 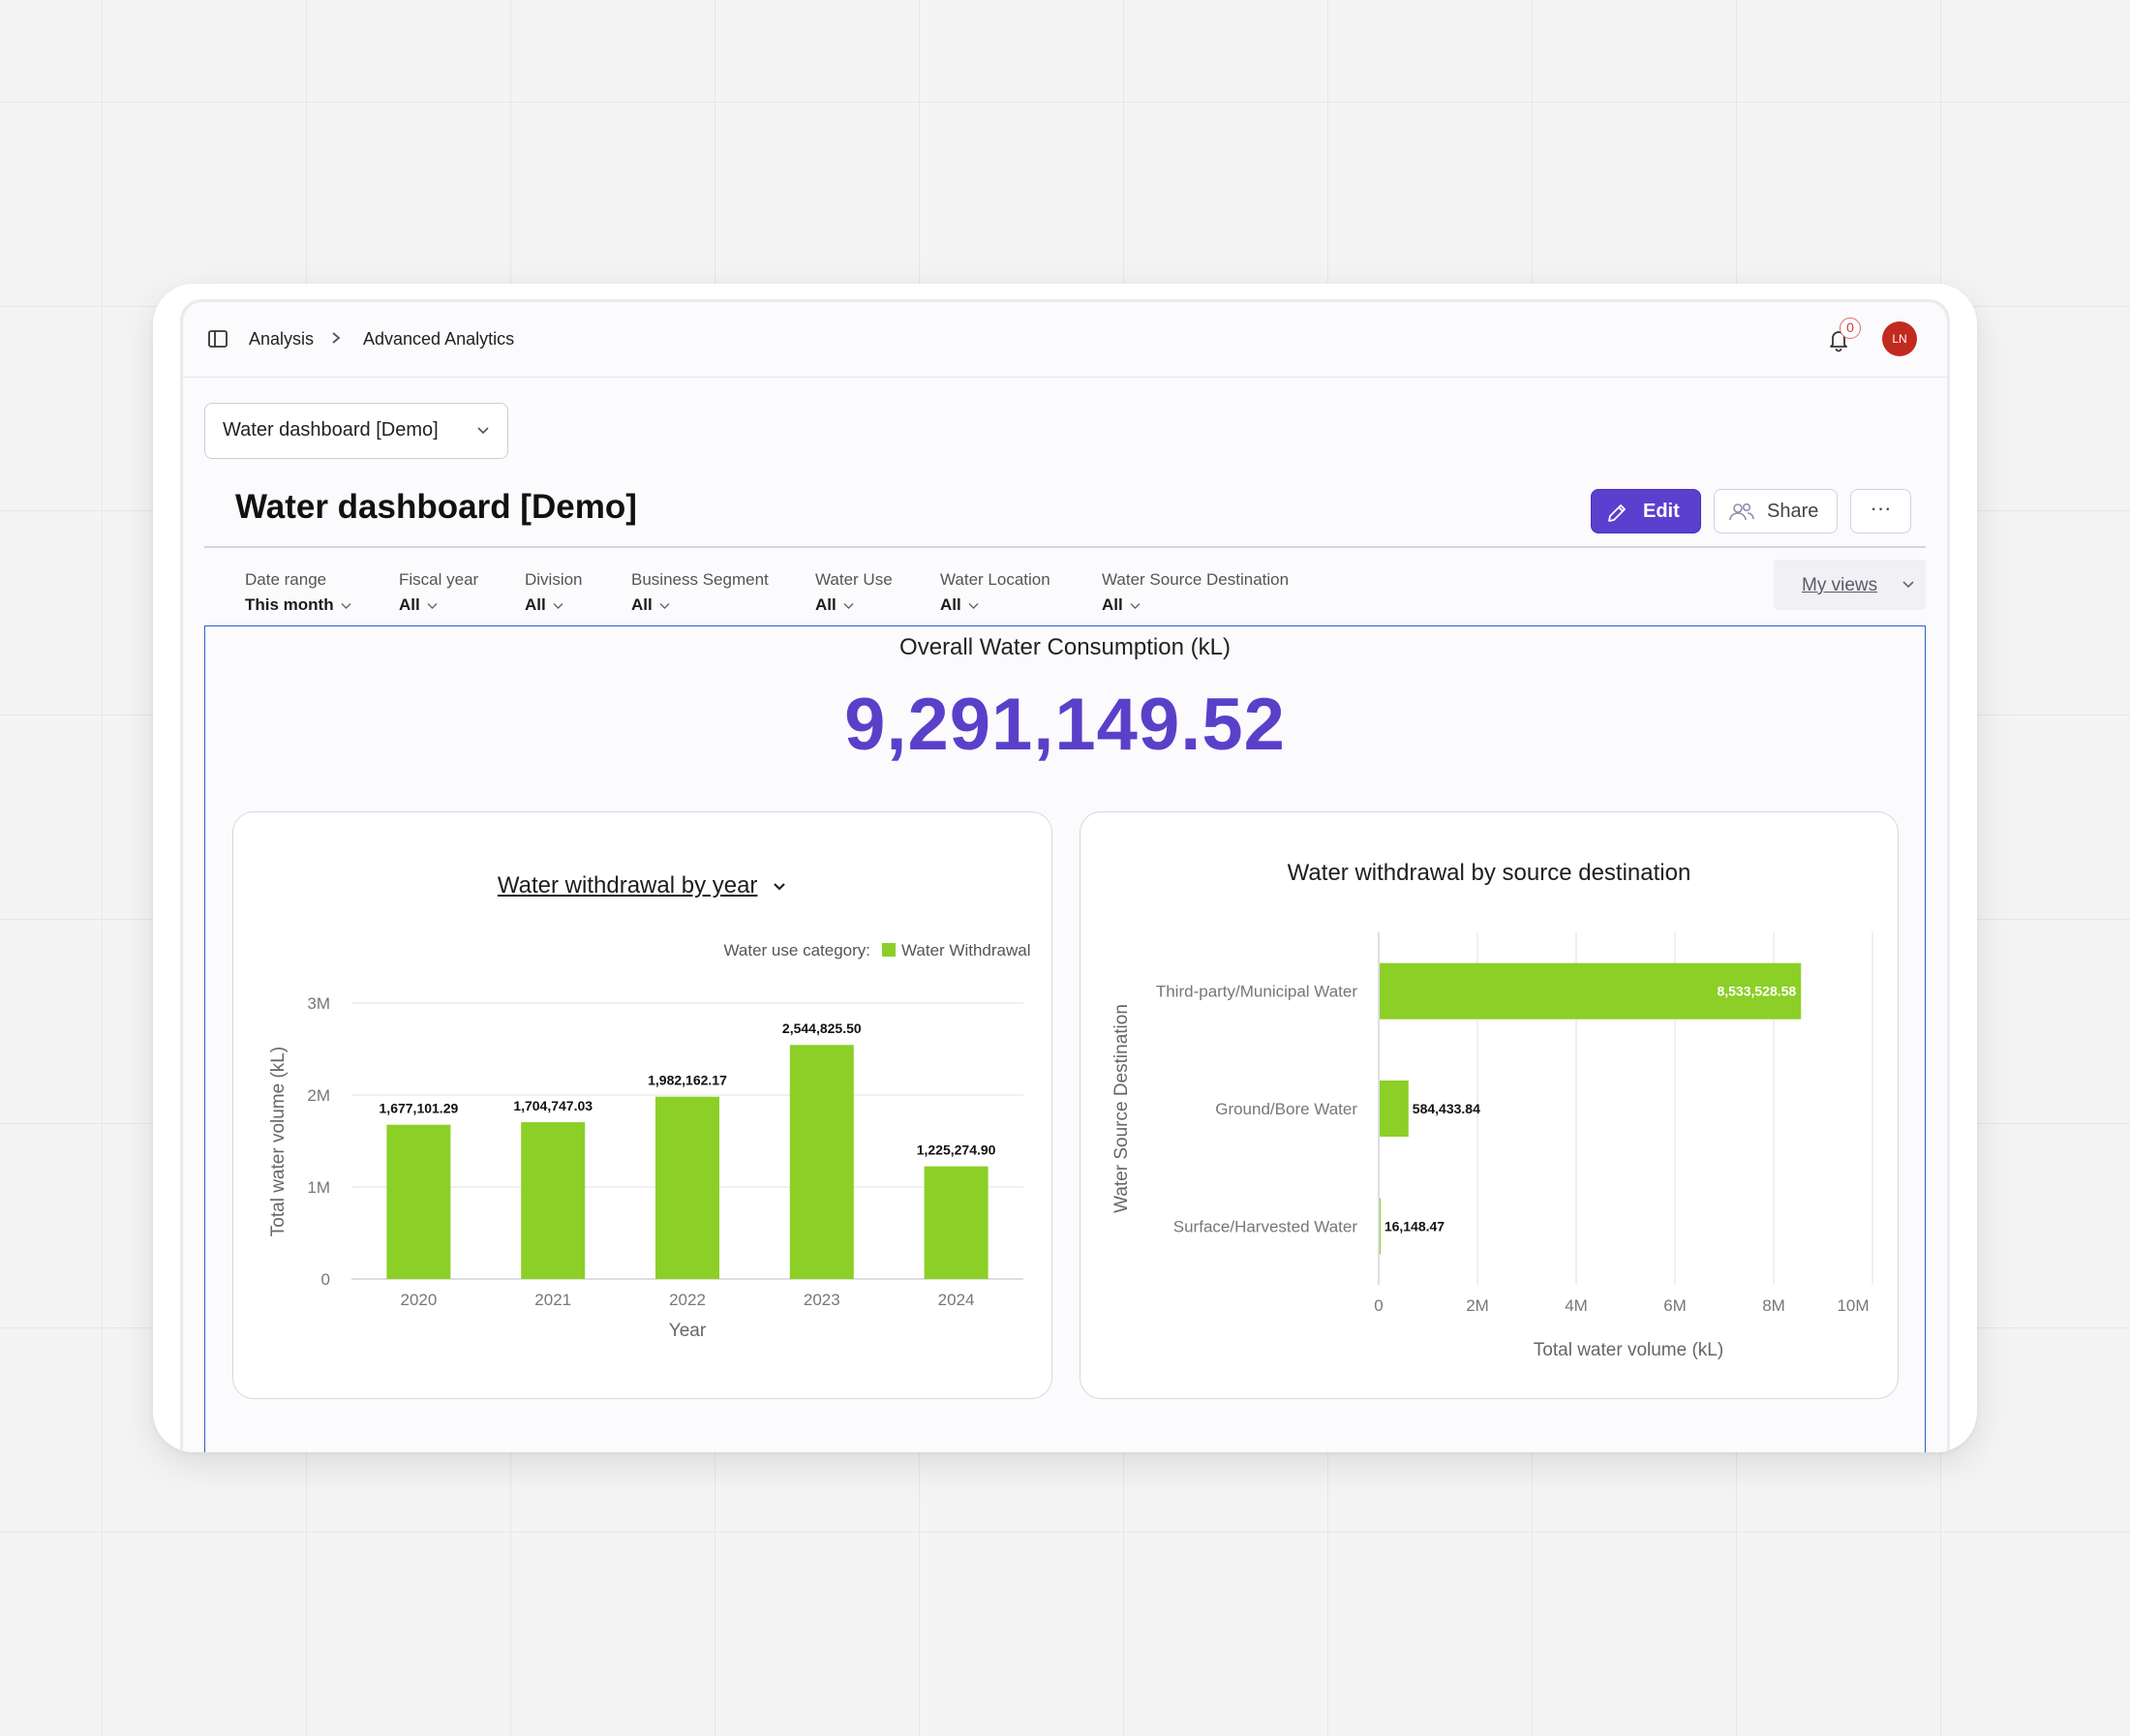 I want to click on filter-fiscal-year: Fiscal year All, so click(x=438, y=592).